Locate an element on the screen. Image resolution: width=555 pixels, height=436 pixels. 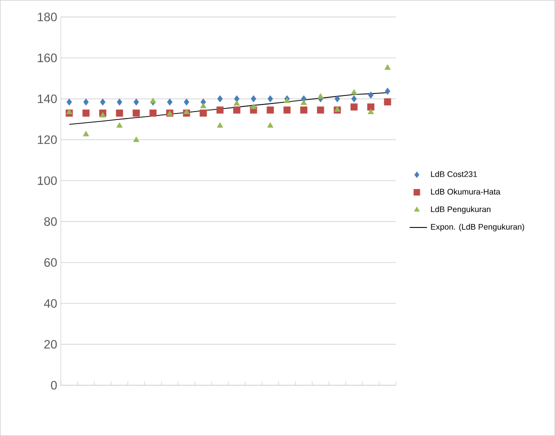
y-tick-label: 100 is located at coordinates (47, 180).